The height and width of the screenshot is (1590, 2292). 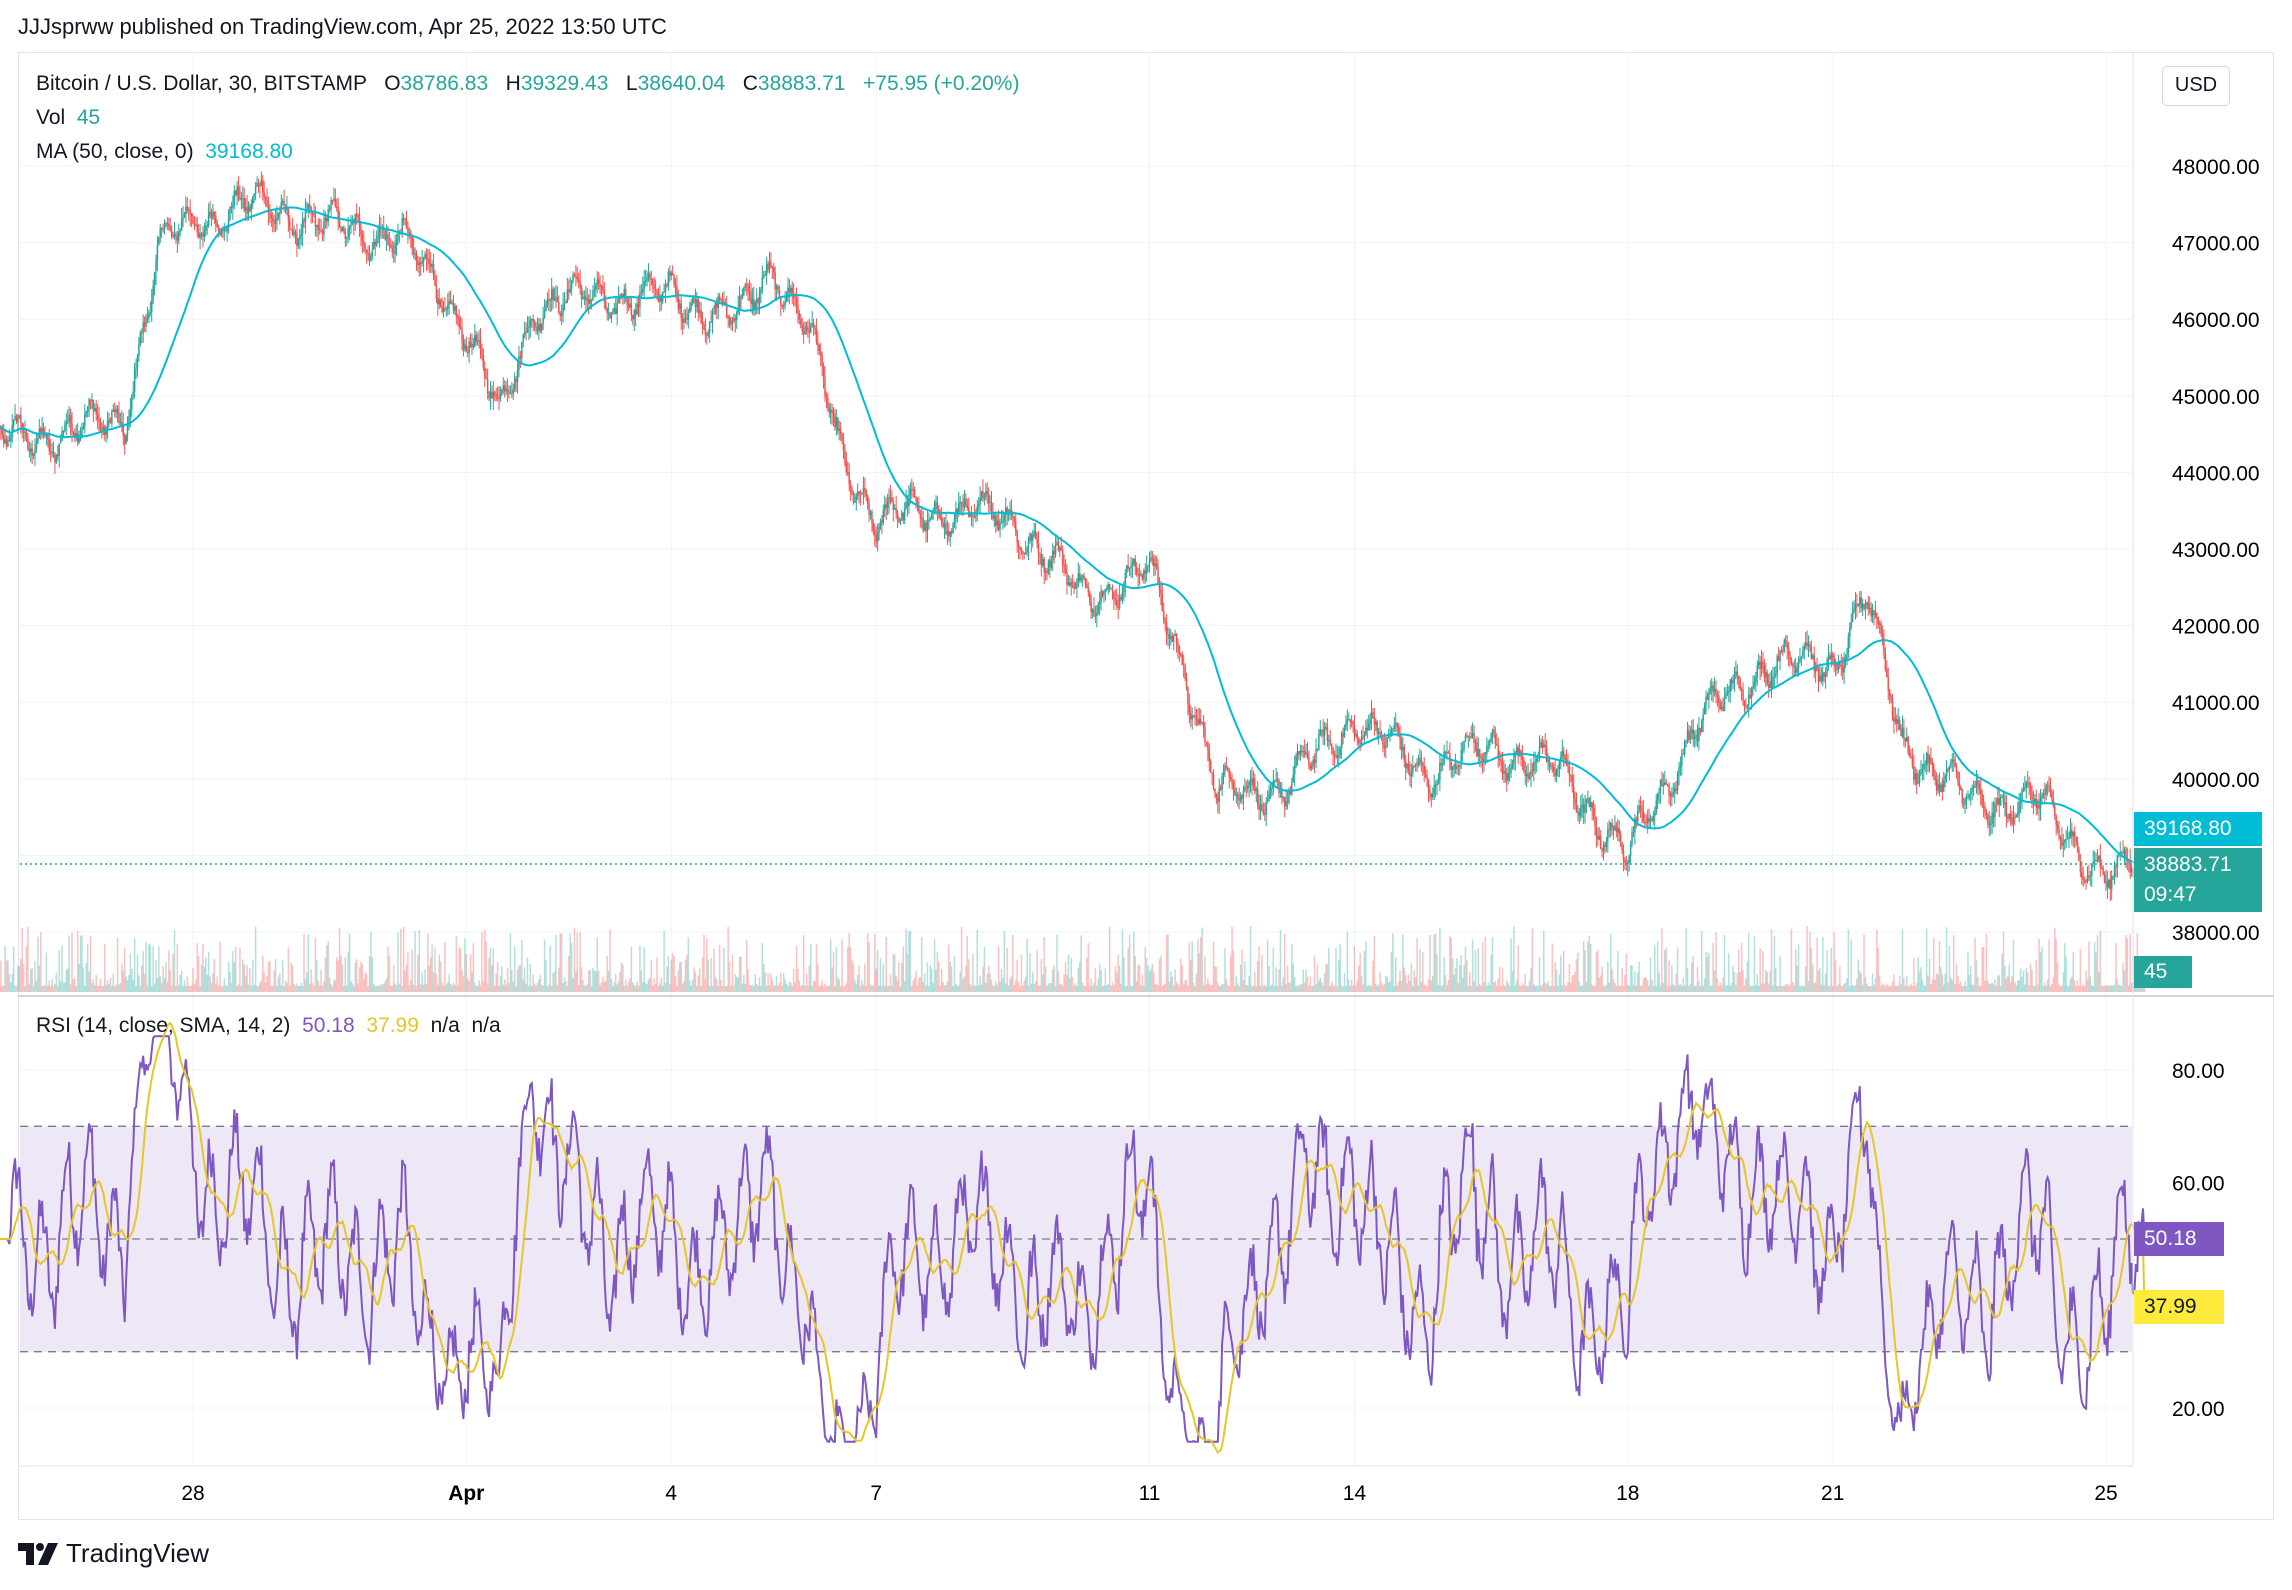 I want to click on volume-legend: Vol 45, so click(x=68, y=118).